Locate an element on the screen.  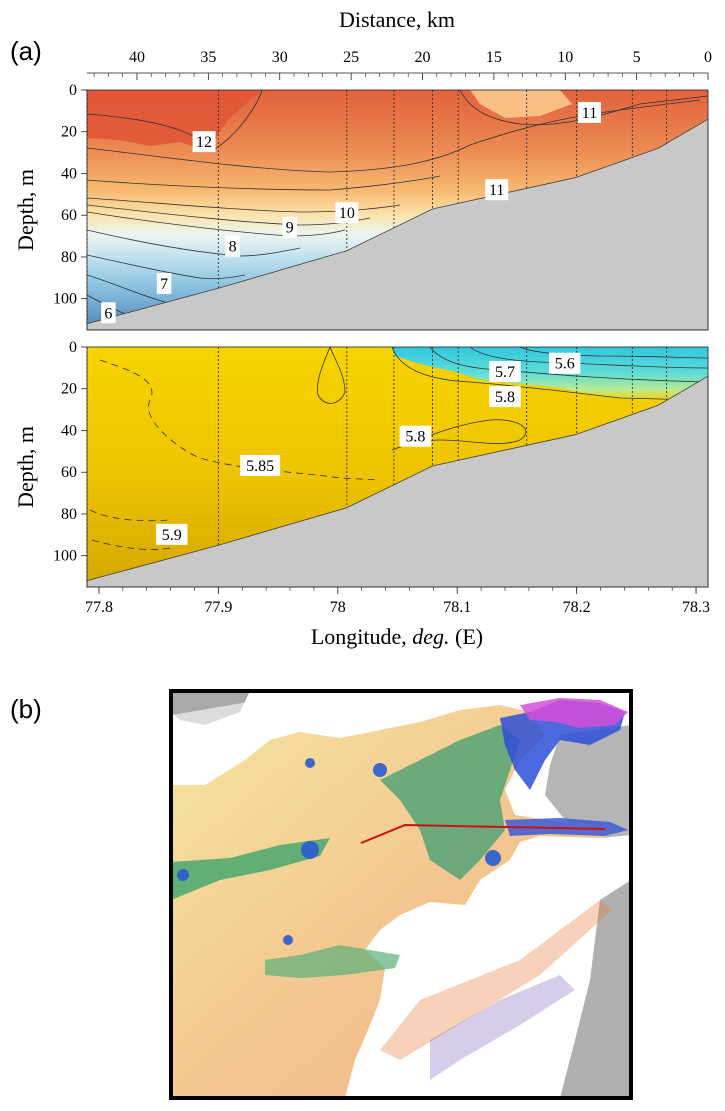
contour-label: 6 is located at coordinates (108, 313).